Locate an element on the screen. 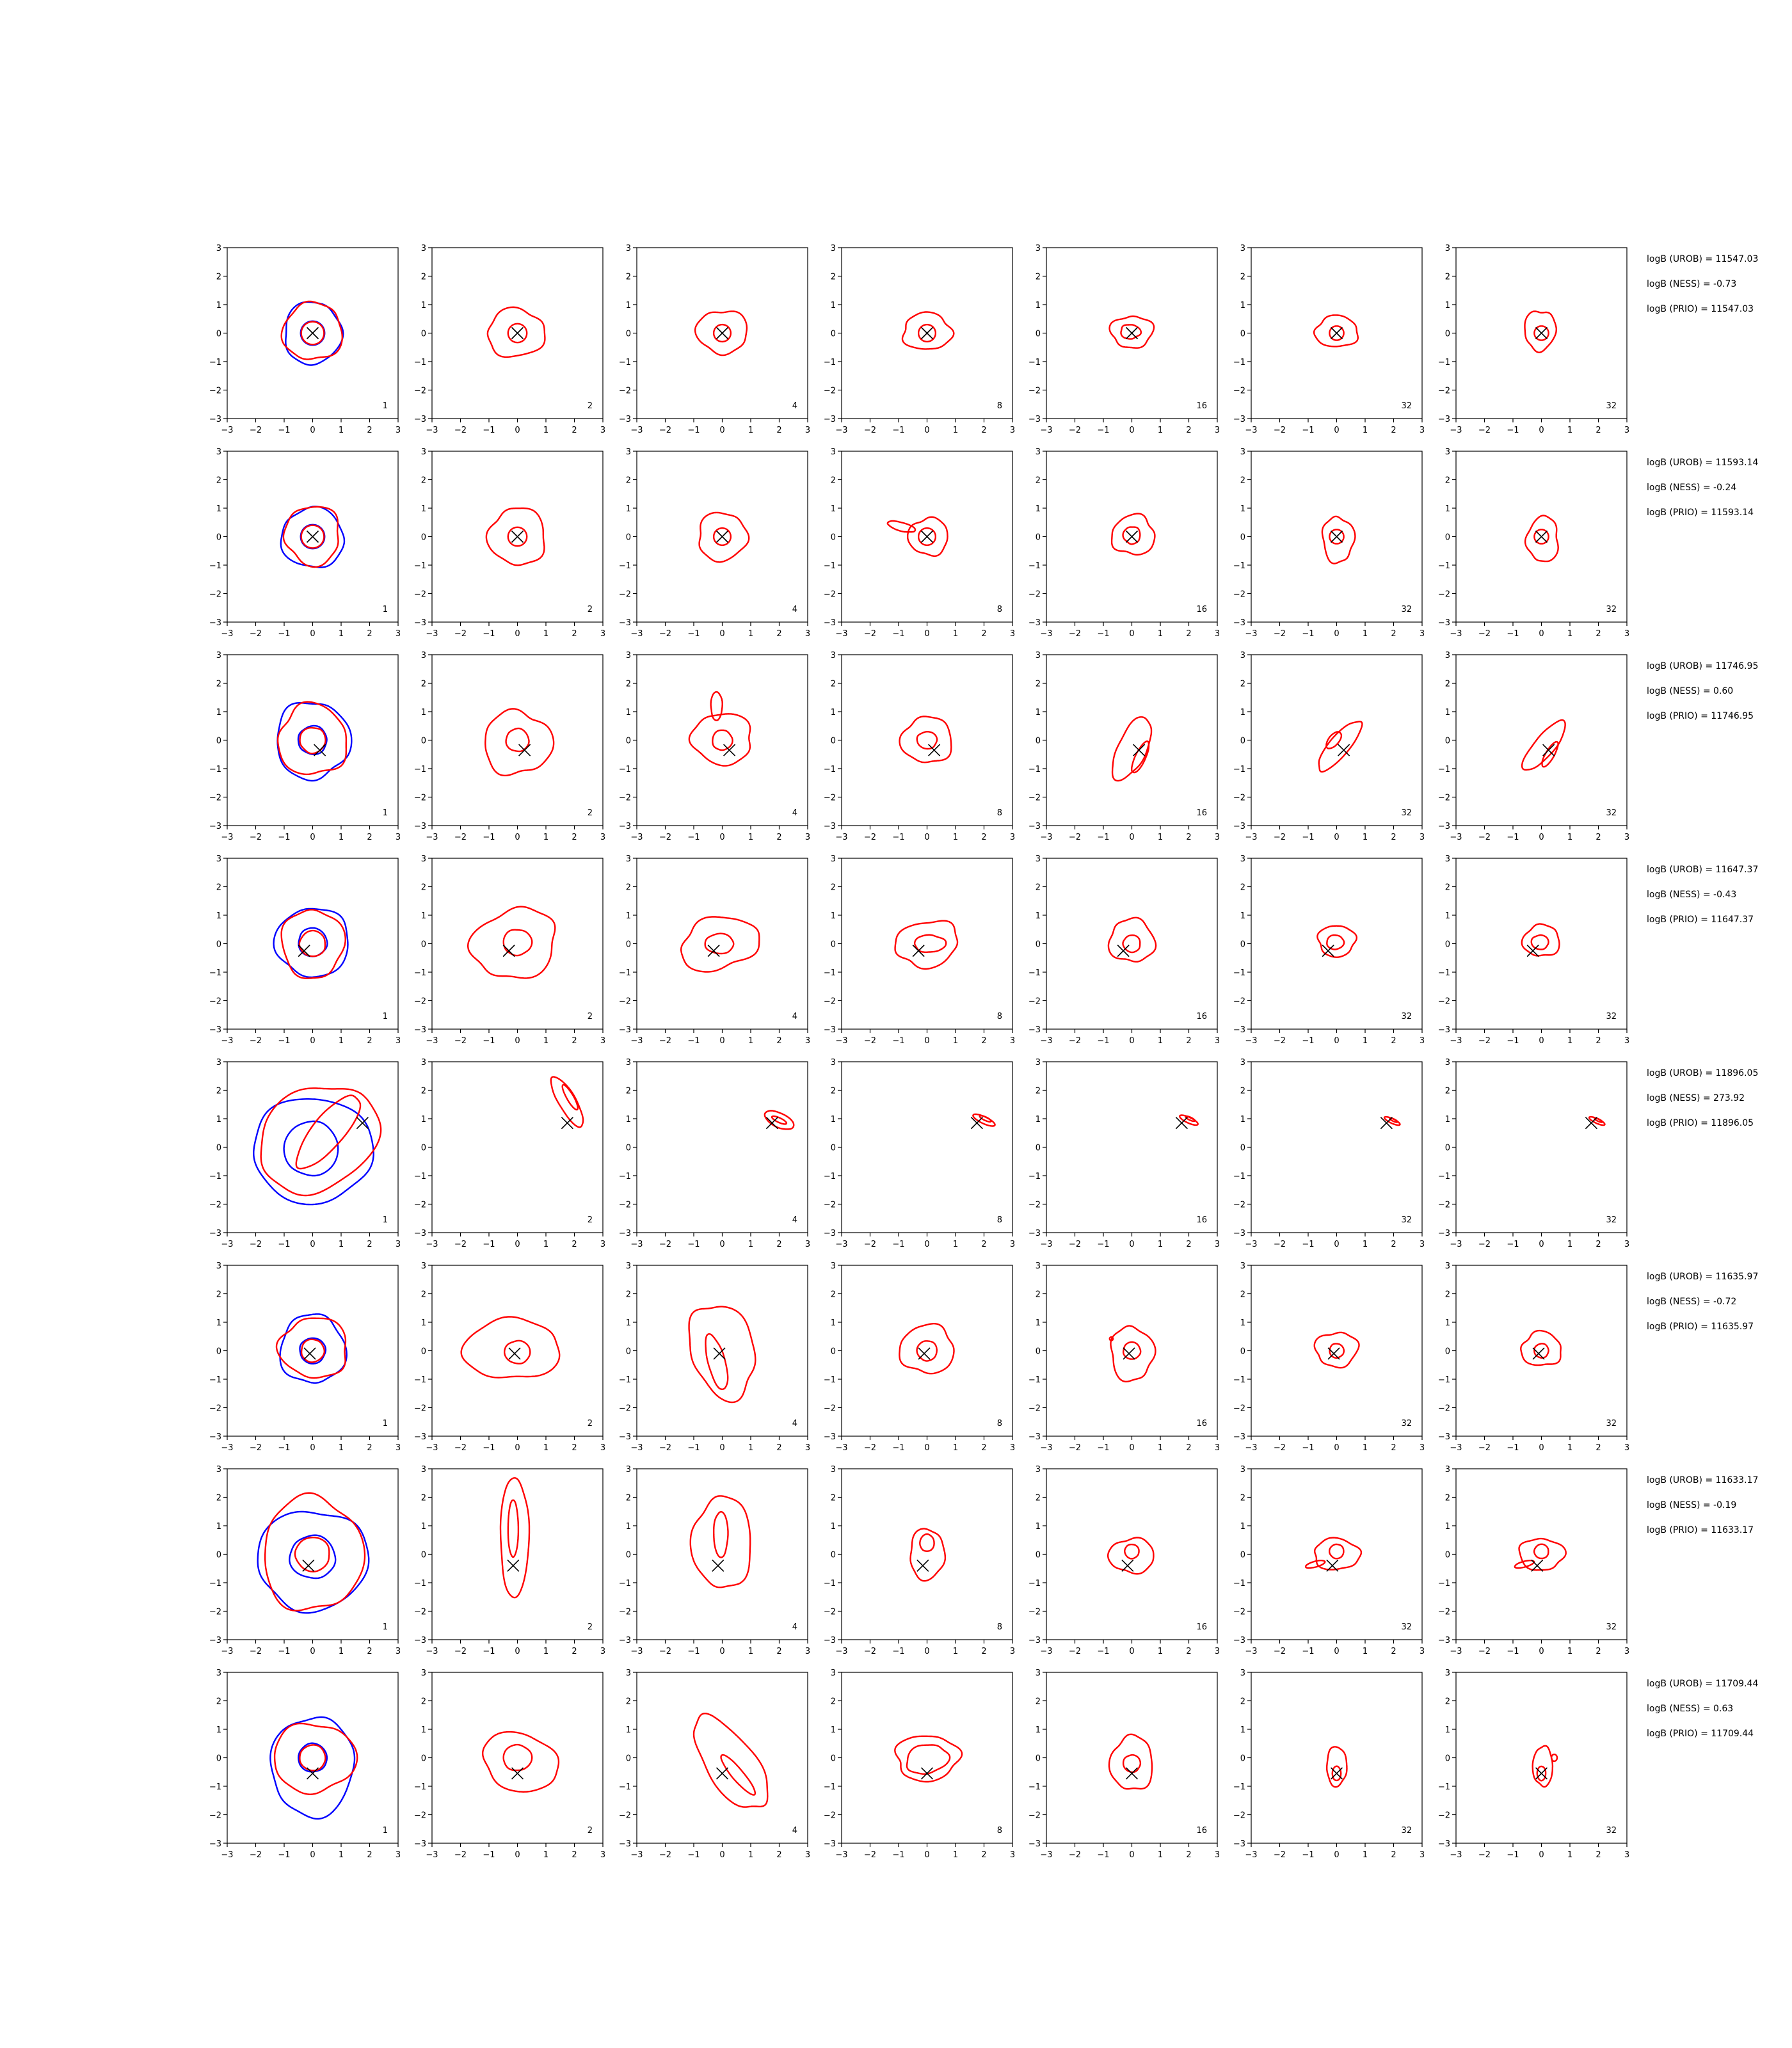  panel-label: 1 is located at coordinates (385, 1627).